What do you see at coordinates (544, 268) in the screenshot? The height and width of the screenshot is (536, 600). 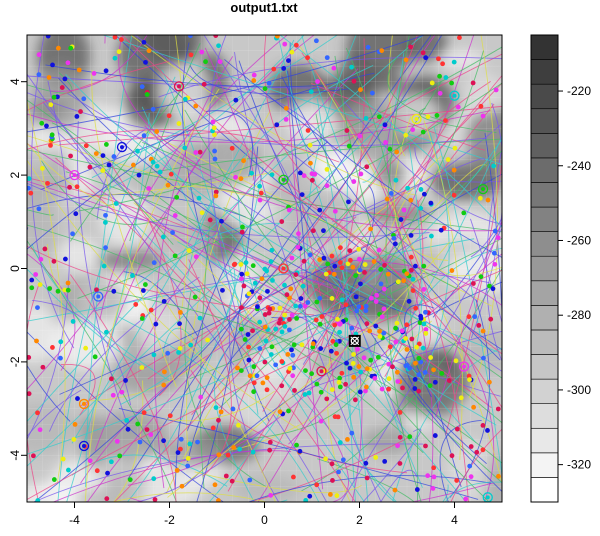 I see `colorbar-frame` at bounding box center [544, 268].